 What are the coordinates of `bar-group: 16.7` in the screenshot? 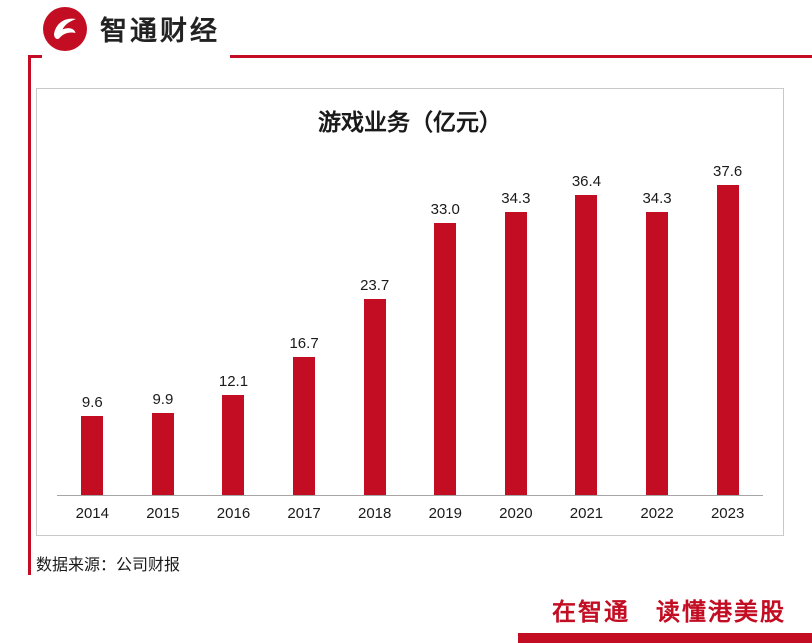 It's located at (304, 415).